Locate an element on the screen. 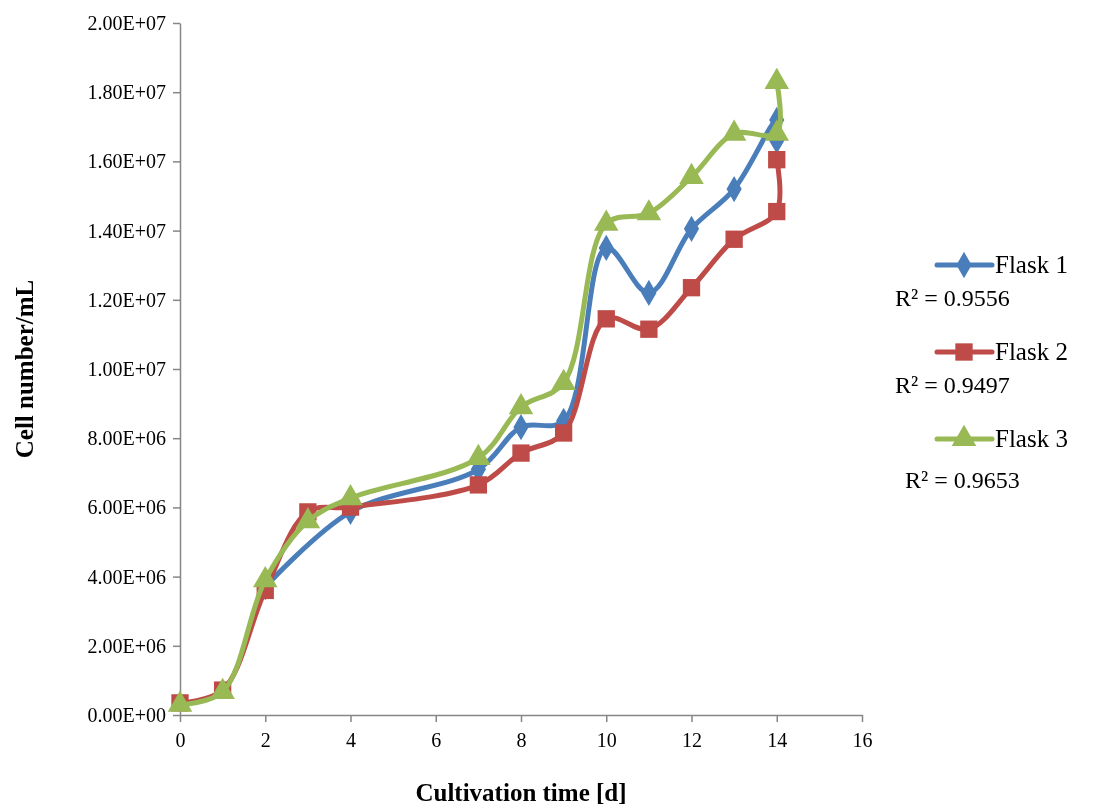  legend-label: Flask 2 is located at coordinates (1031, 351).